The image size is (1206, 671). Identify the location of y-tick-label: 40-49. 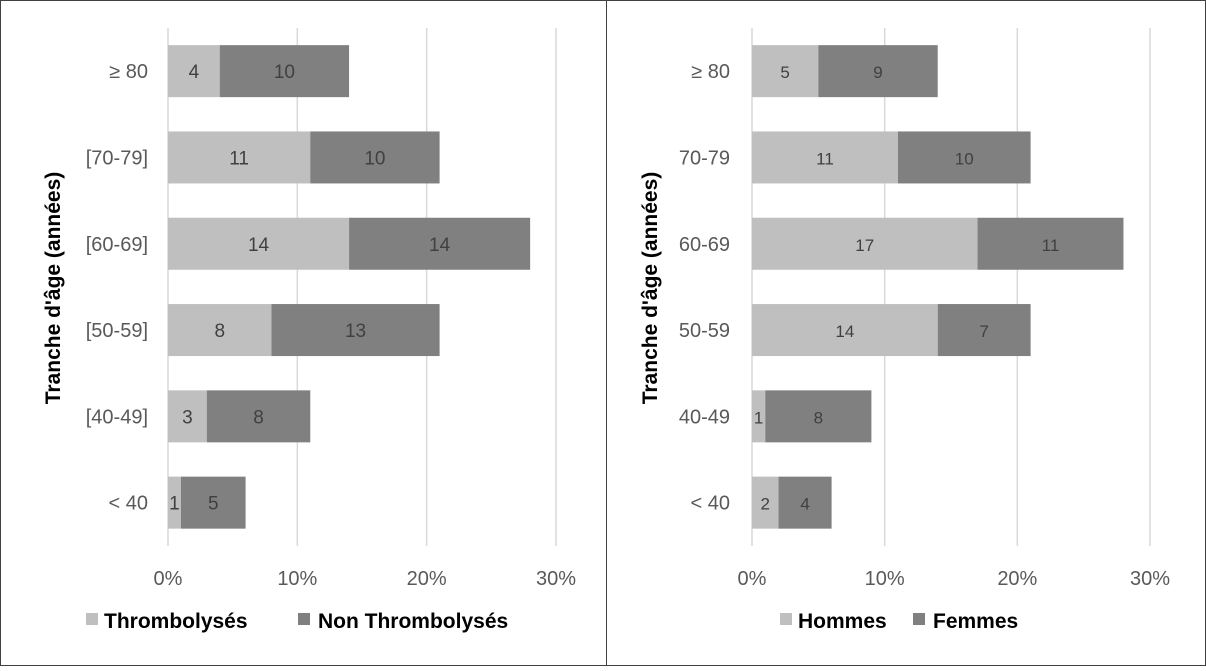
(704, 417).